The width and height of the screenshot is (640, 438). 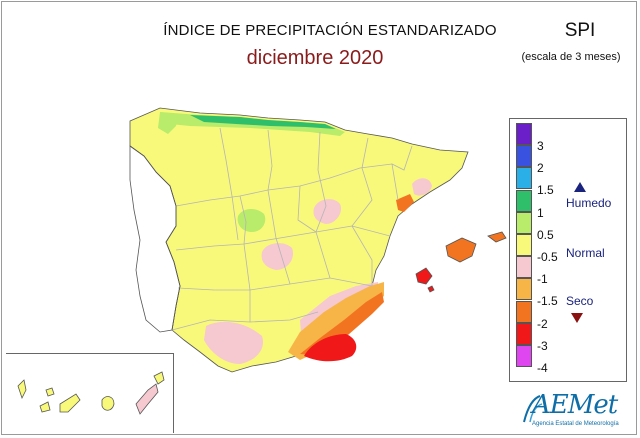 What do you see at coordinates (22, 389) in the screenshot?
I see `canary-la-palma` at bounding box center [22, 389].